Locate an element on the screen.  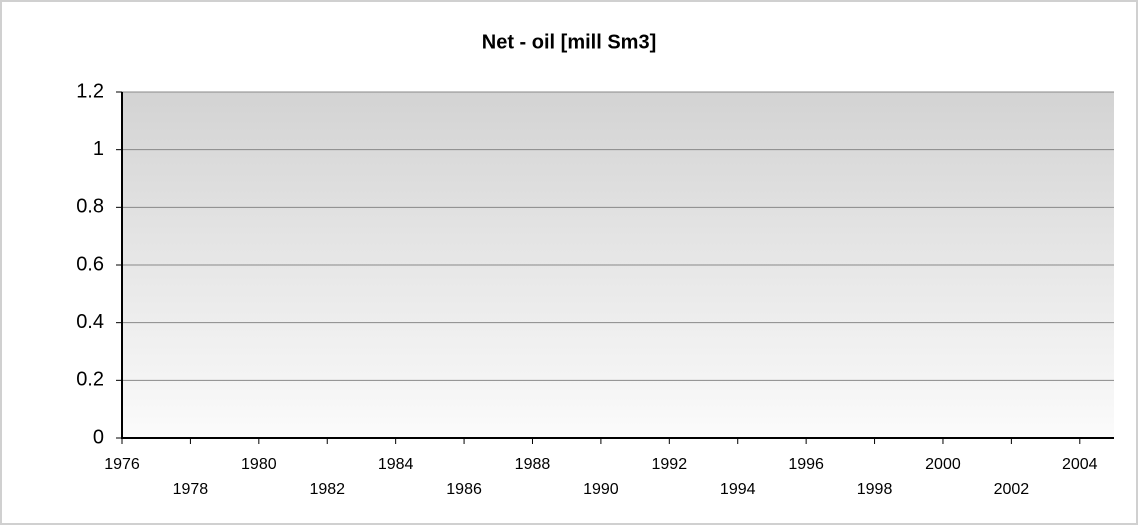
y-tick-label: 1.2 is located at coordinates (90, 91).